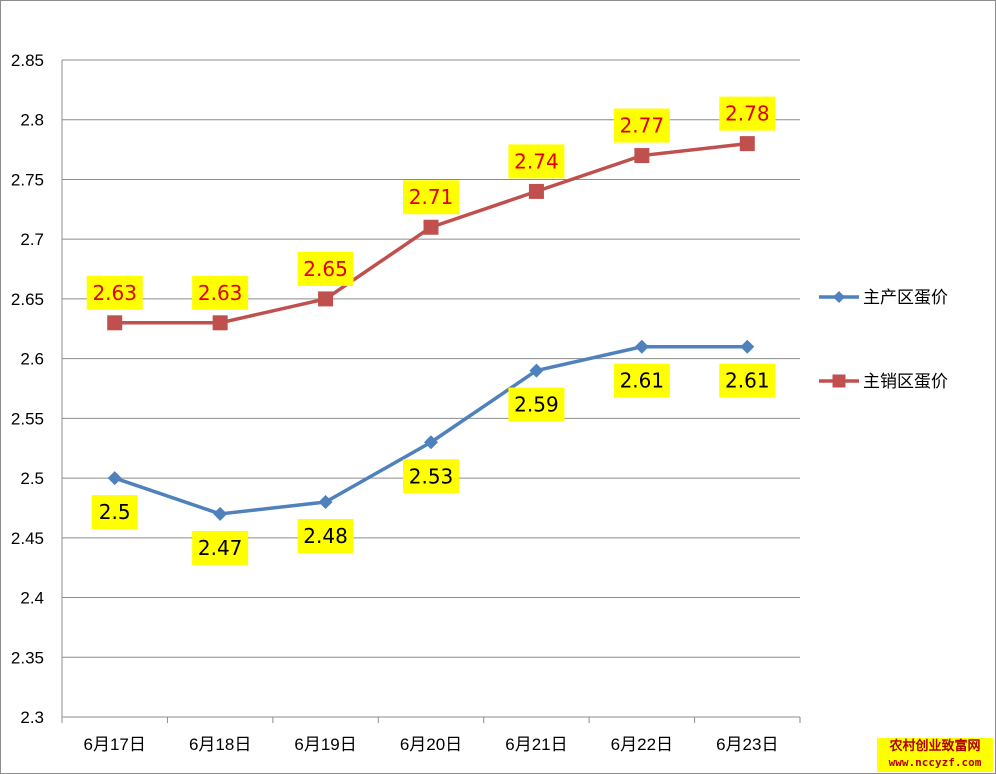  What do you see at coordinates (27, 538) in the screenshot?
I see `y-tick-label: 2.45` at bounding box center [27, 538].